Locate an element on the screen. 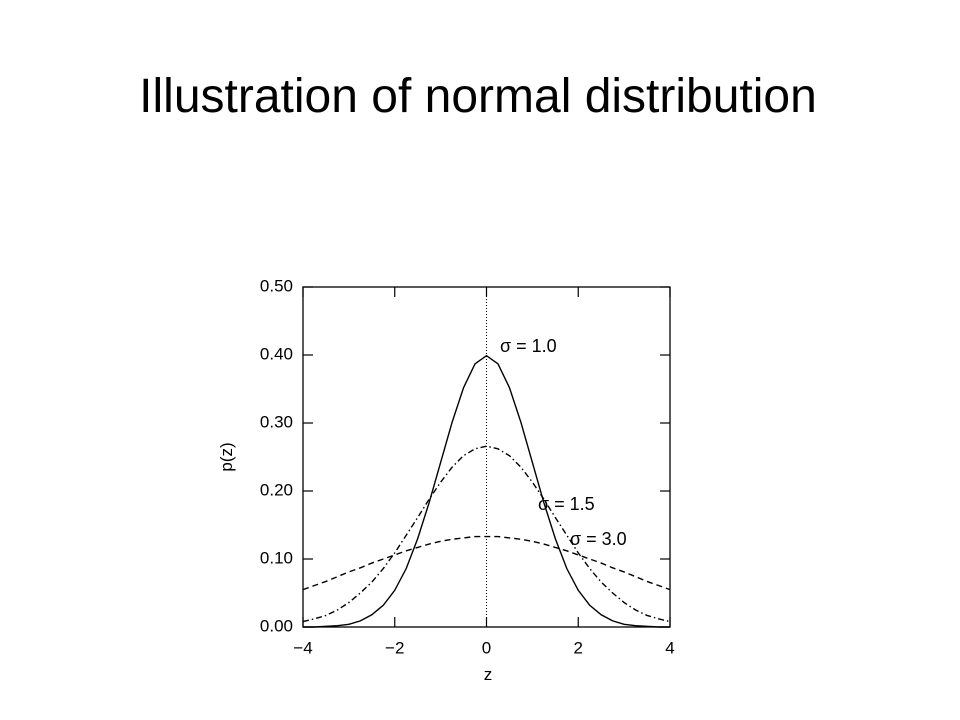 Image resolution: width=960 pixels, height=720 pixels. x-tick-label: −2 is located at coordinates (394, 647).